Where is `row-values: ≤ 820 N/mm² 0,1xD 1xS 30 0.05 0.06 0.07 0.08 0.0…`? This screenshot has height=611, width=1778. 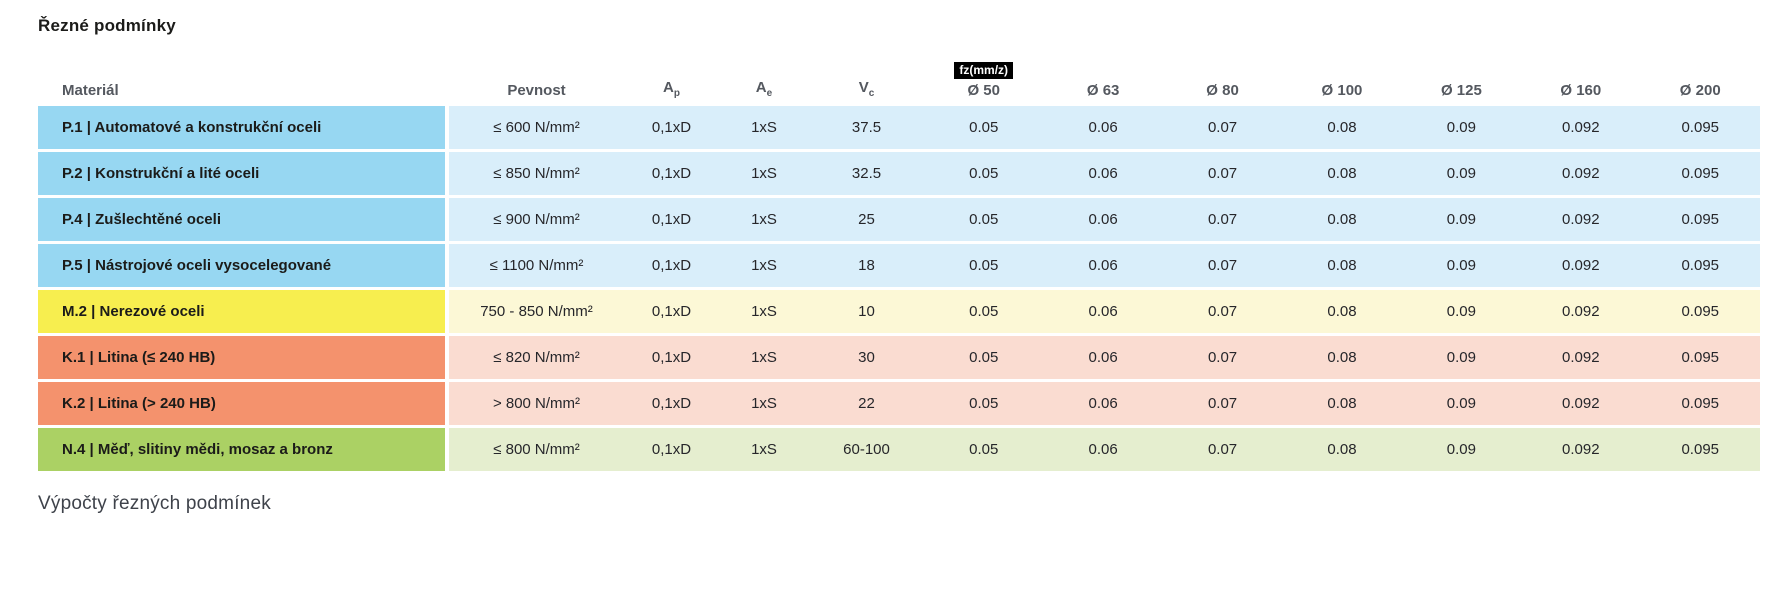 row-values: ≤ 820 N/mm² 0,1xD 1xS 30 0.05 0.06 0.07 0.08 0.0… is located at coordinates (1104, 357).